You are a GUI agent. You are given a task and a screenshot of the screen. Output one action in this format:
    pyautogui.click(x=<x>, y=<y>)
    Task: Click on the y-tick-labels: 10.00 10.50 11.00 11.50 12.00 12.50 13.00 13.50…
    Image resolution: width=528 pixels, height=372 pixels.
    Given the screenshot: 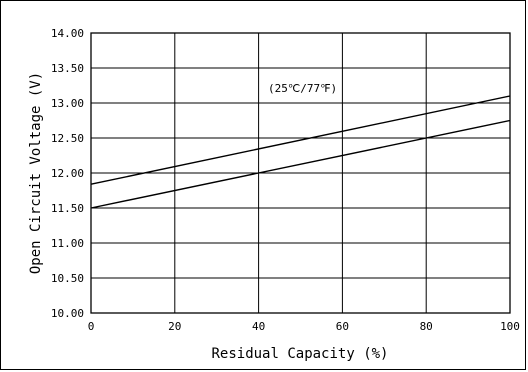 What is the action you would take?
    pyautogui.click(x=67, y=173)
    